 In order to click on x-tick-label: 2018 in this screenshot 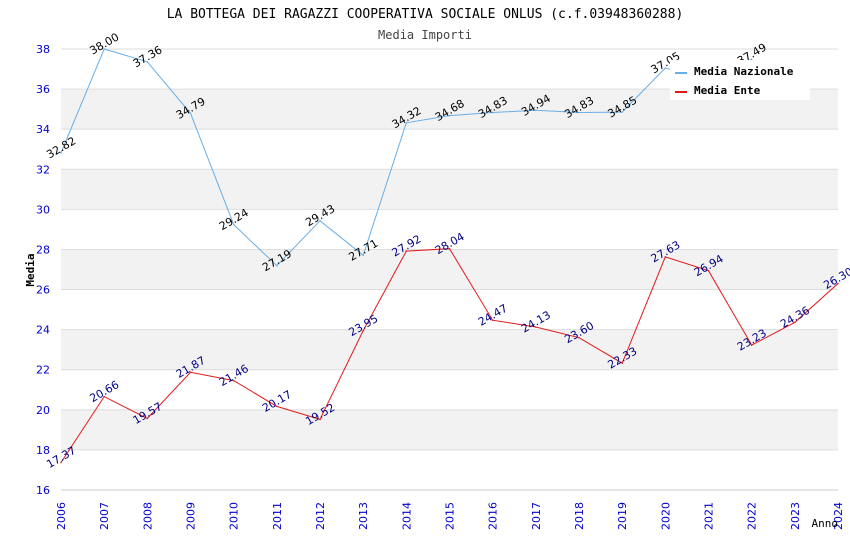, I will do `click(579, 516)`.